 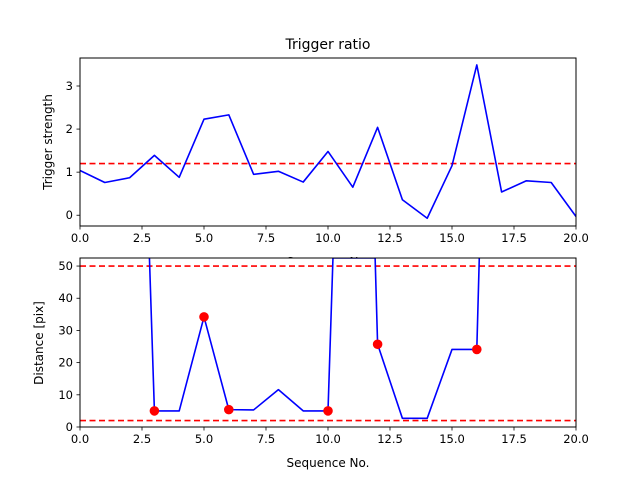 I want to click on top-chart-x-tick-label: 5.0, so click(x=204, y=238).